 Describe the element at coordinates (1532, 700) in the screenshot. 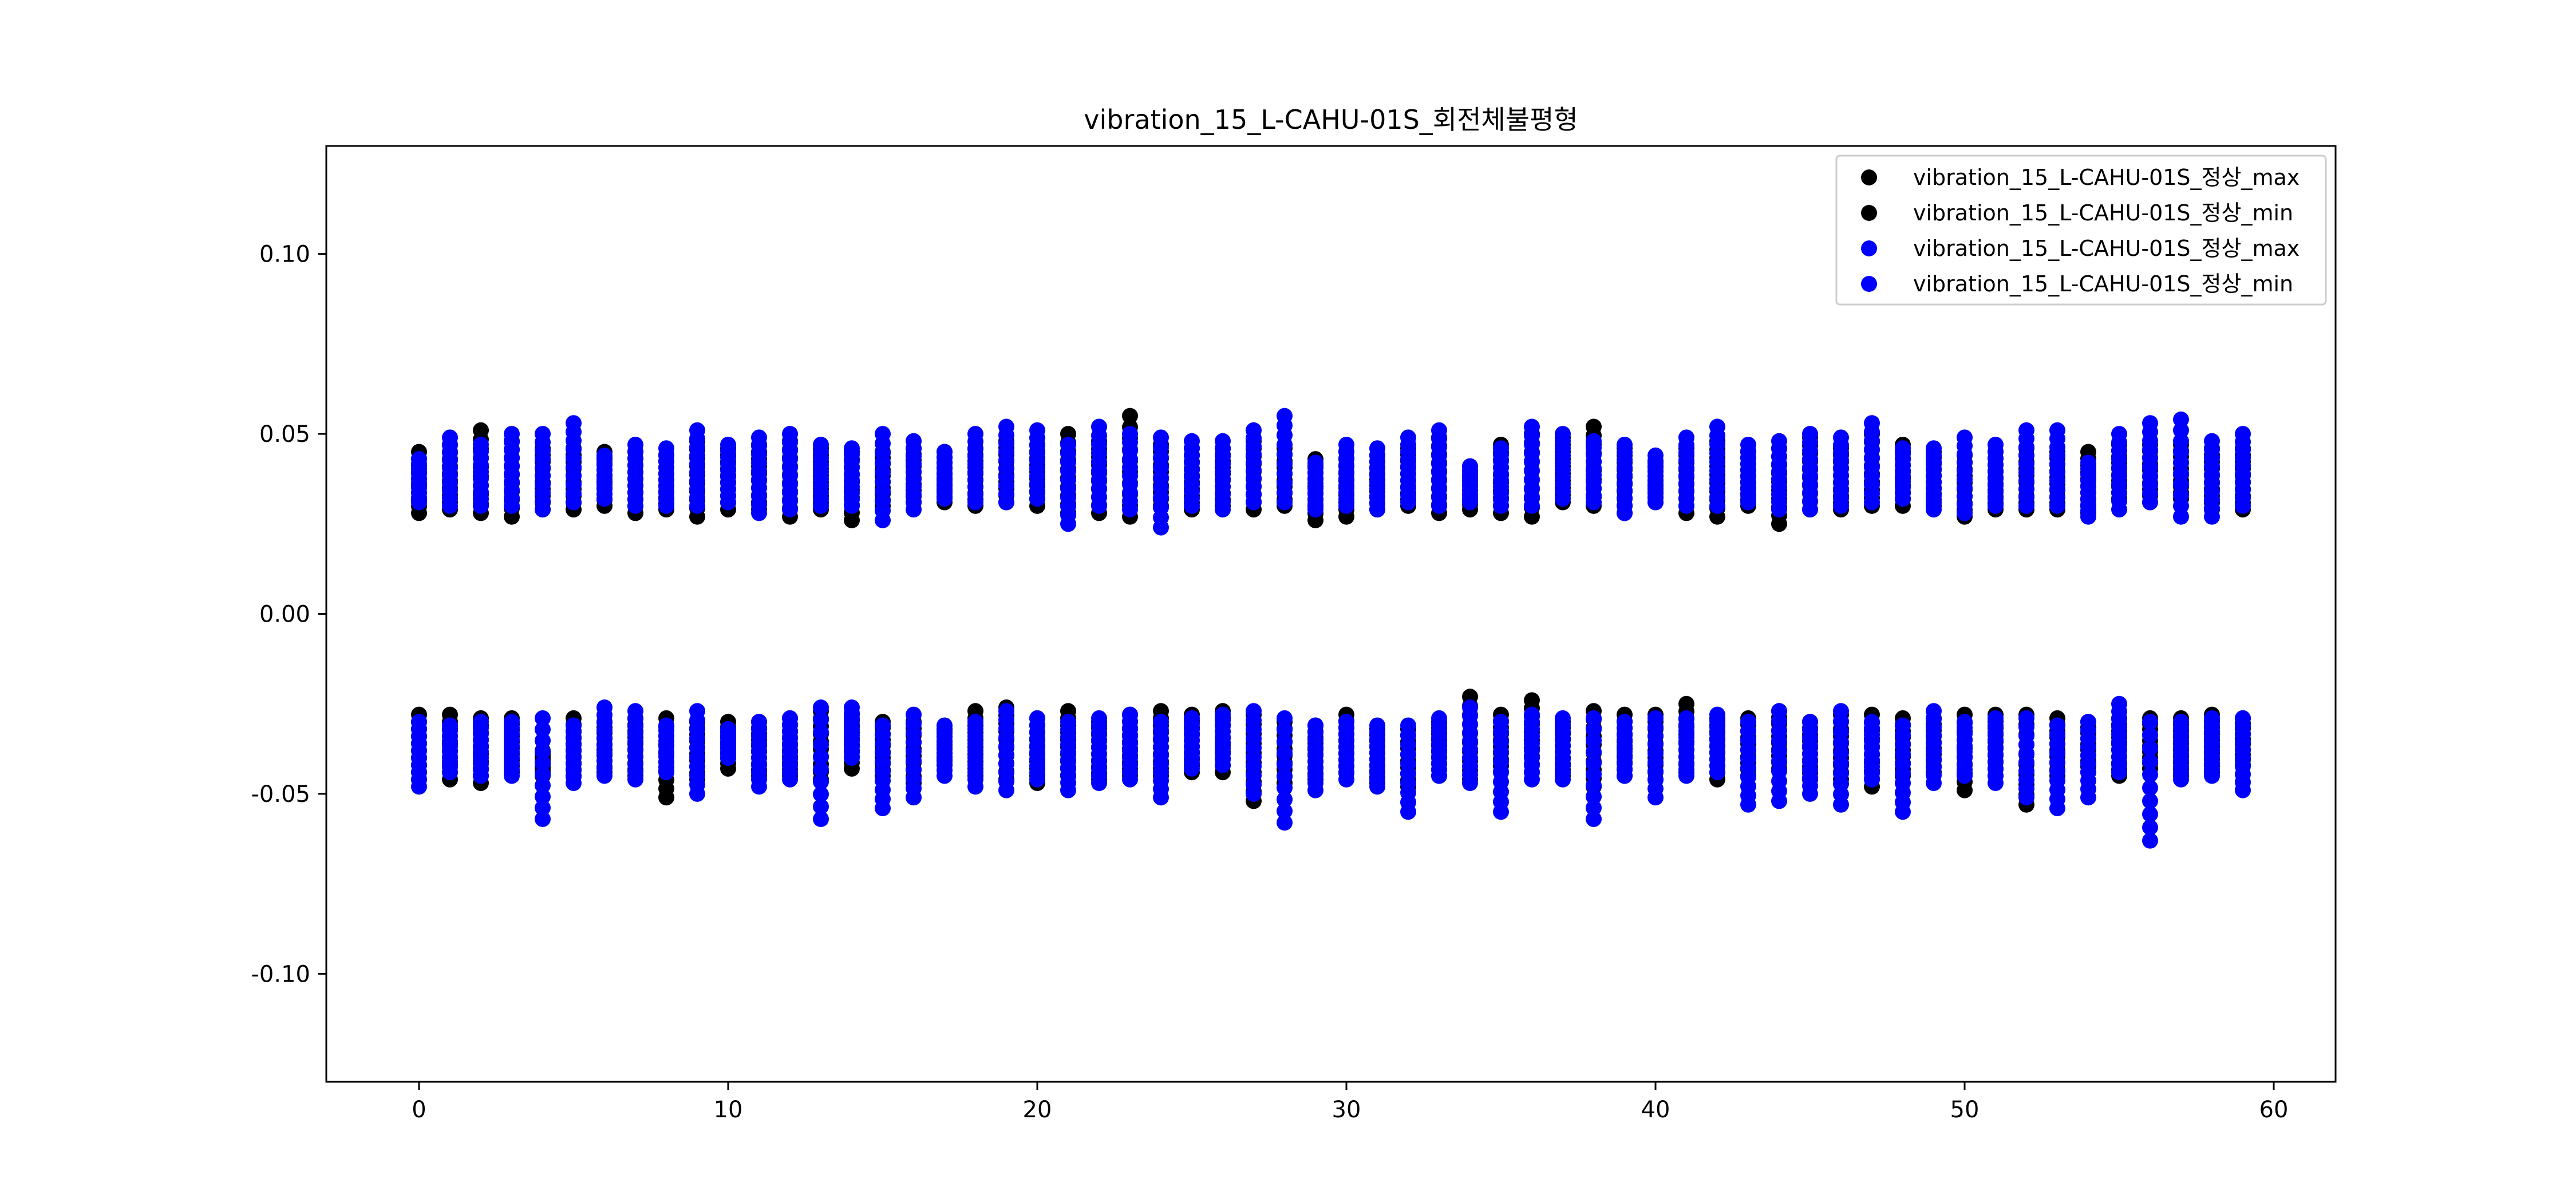

I see `black-point-neg` at that location.